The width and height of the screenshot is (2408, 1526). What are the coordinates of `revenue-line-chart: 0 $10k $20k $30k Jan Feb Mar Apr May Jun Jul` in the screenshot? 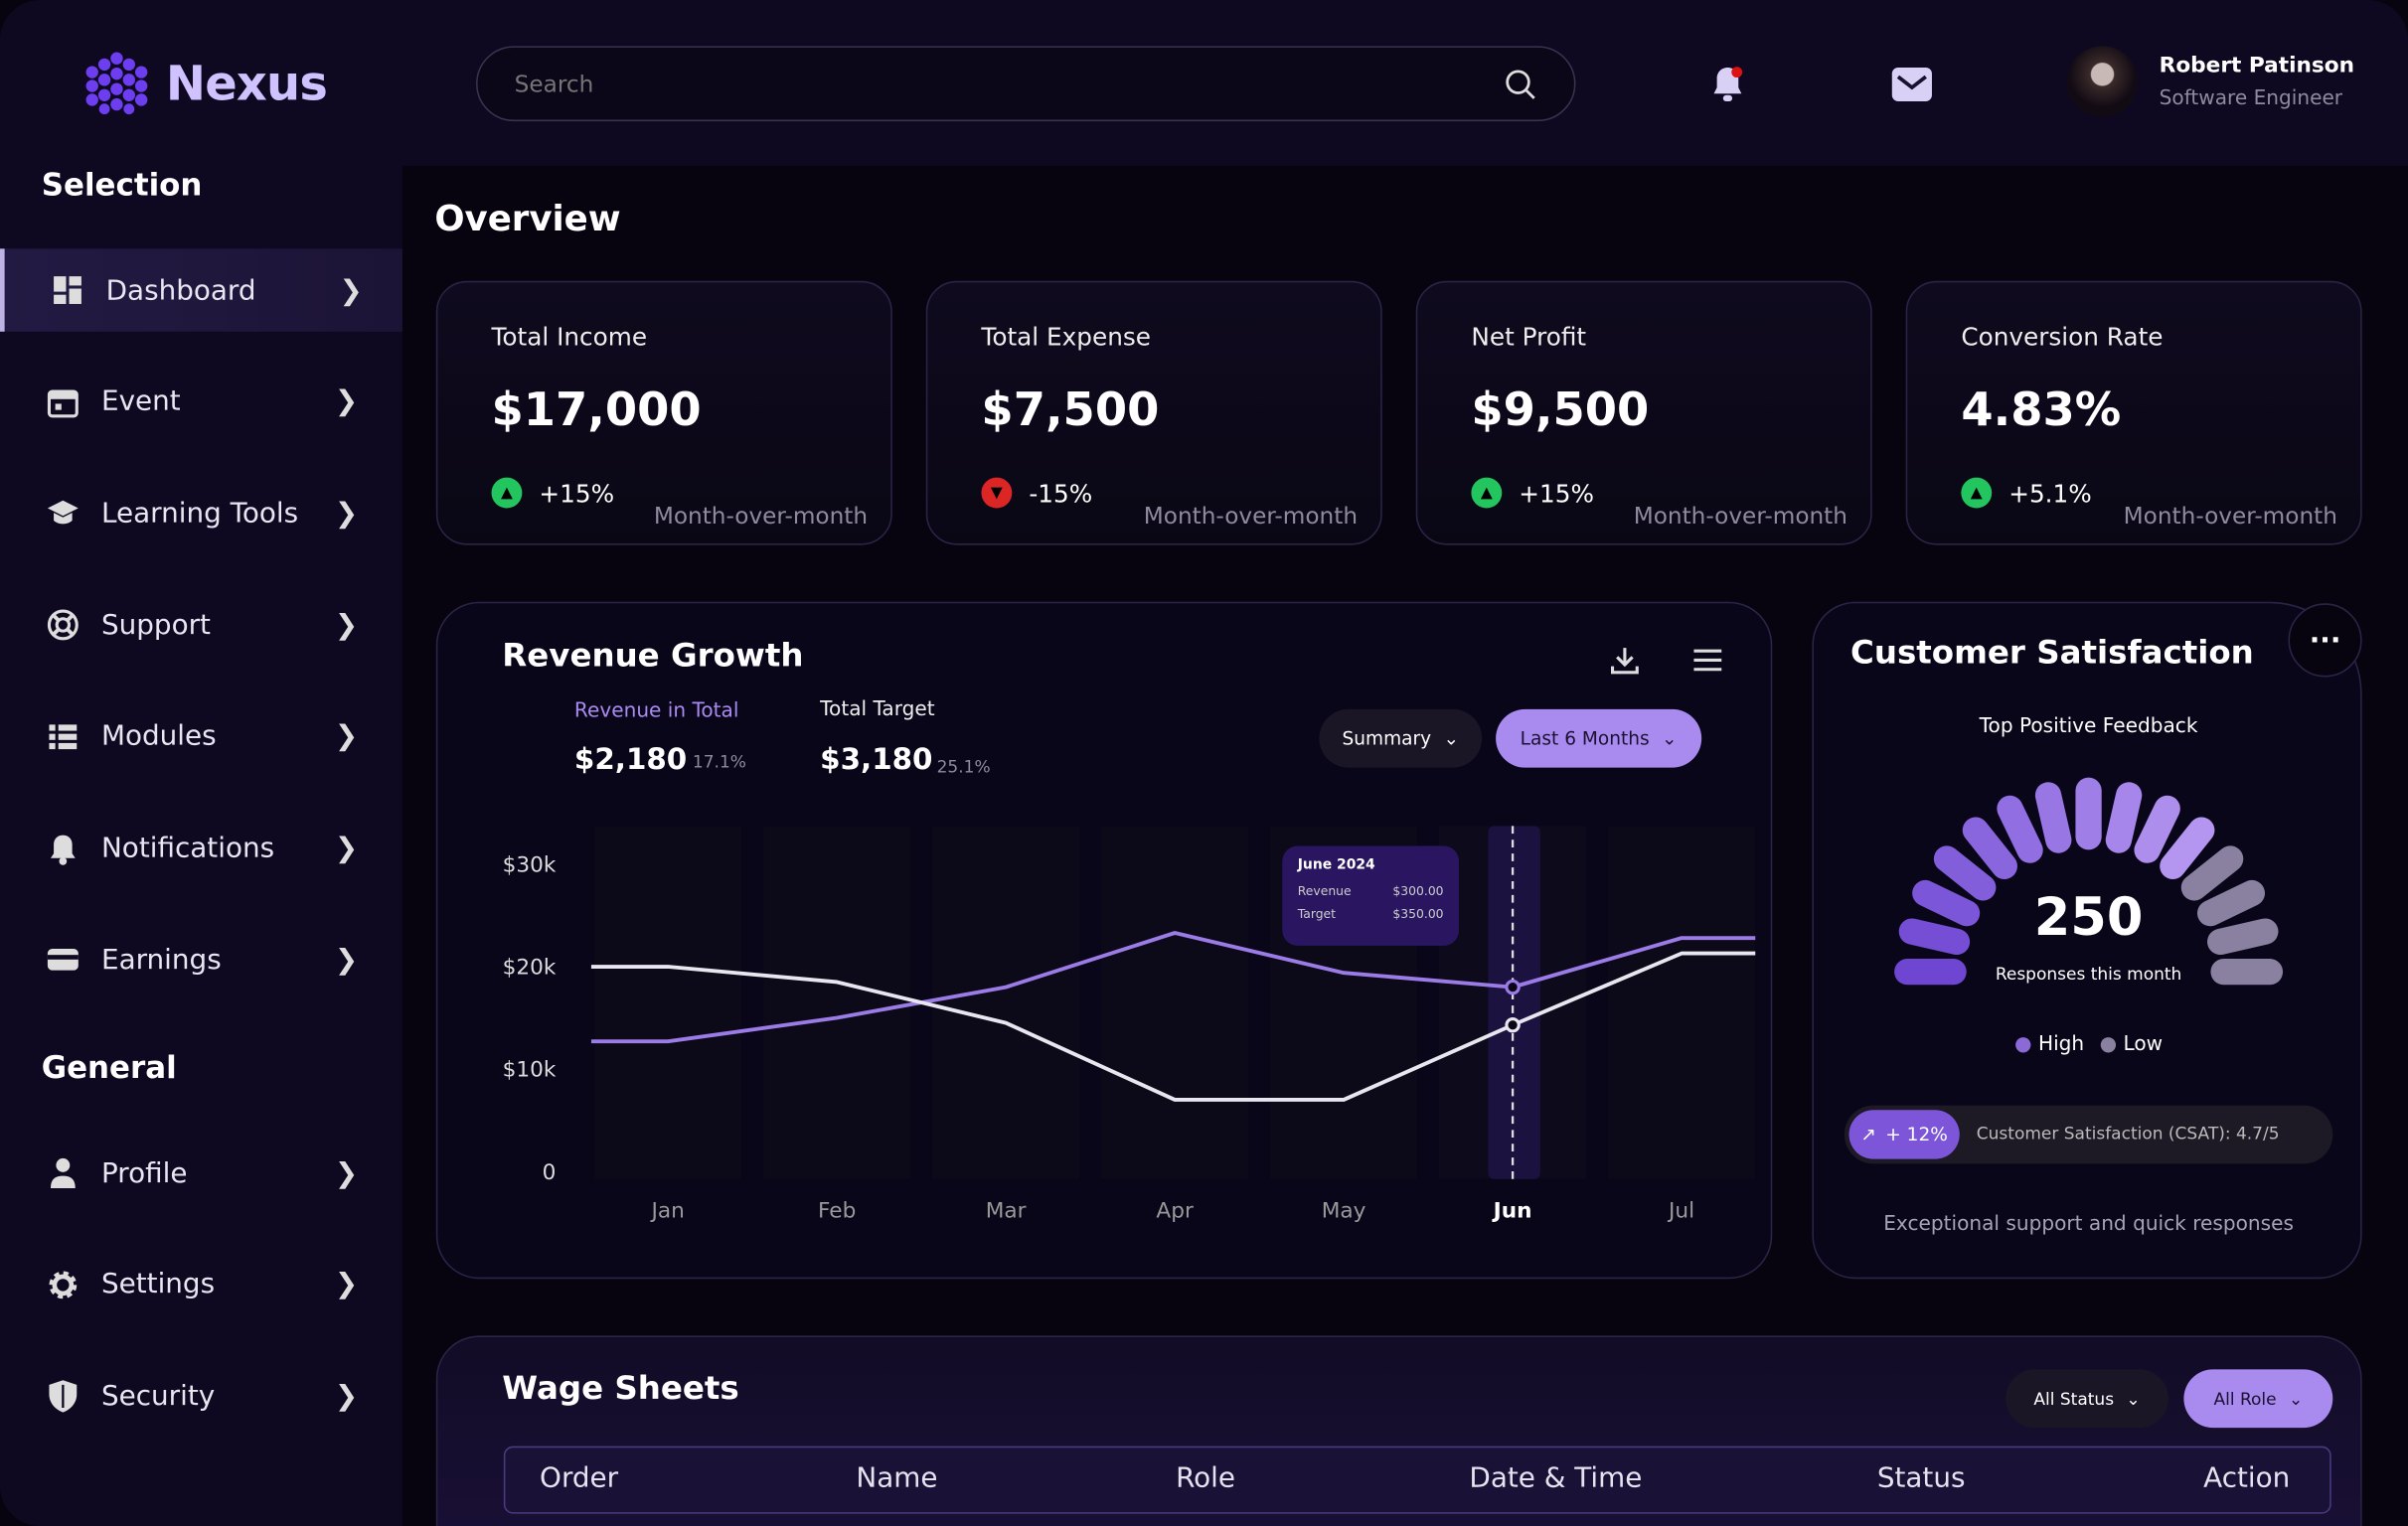 It's located at (1129, 1024).